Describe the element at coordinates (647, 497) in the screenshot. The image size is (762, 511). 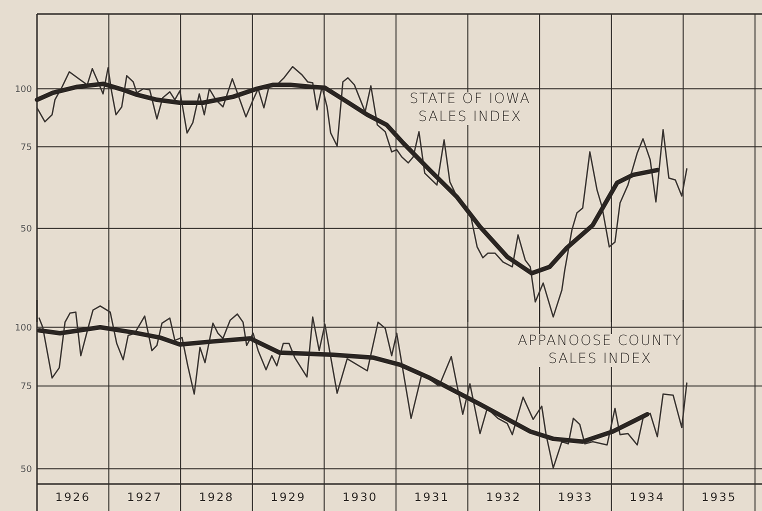
I see `x-tick-label: 1934` at that location.